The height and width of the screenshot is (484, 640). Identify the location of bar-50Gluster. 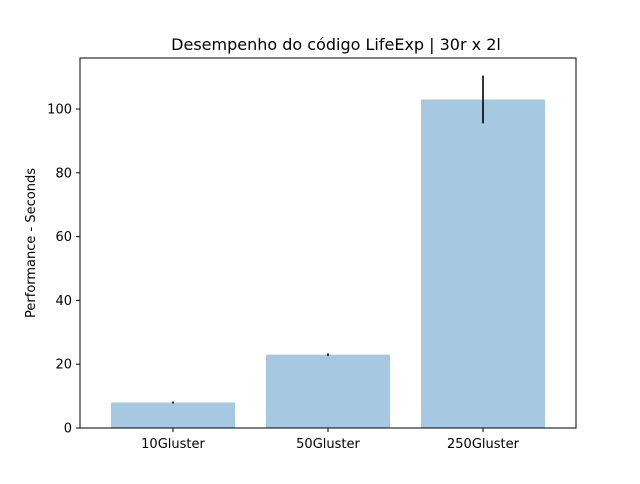
(328, 391).